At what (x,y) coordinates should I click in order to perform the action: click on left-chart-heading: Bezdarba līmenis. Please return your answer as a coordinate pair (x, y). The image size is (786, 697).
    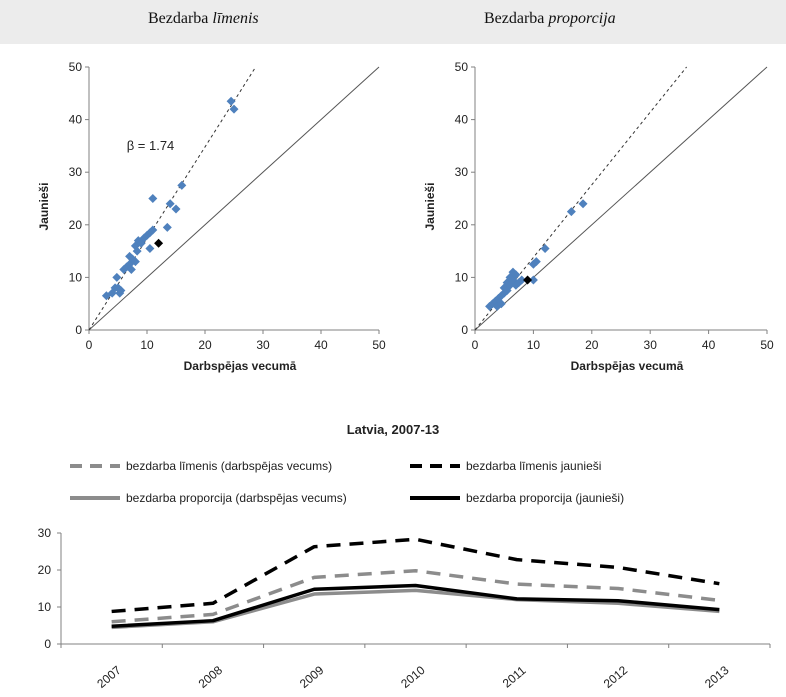
    Looking at the image, I should click on (203, 19).